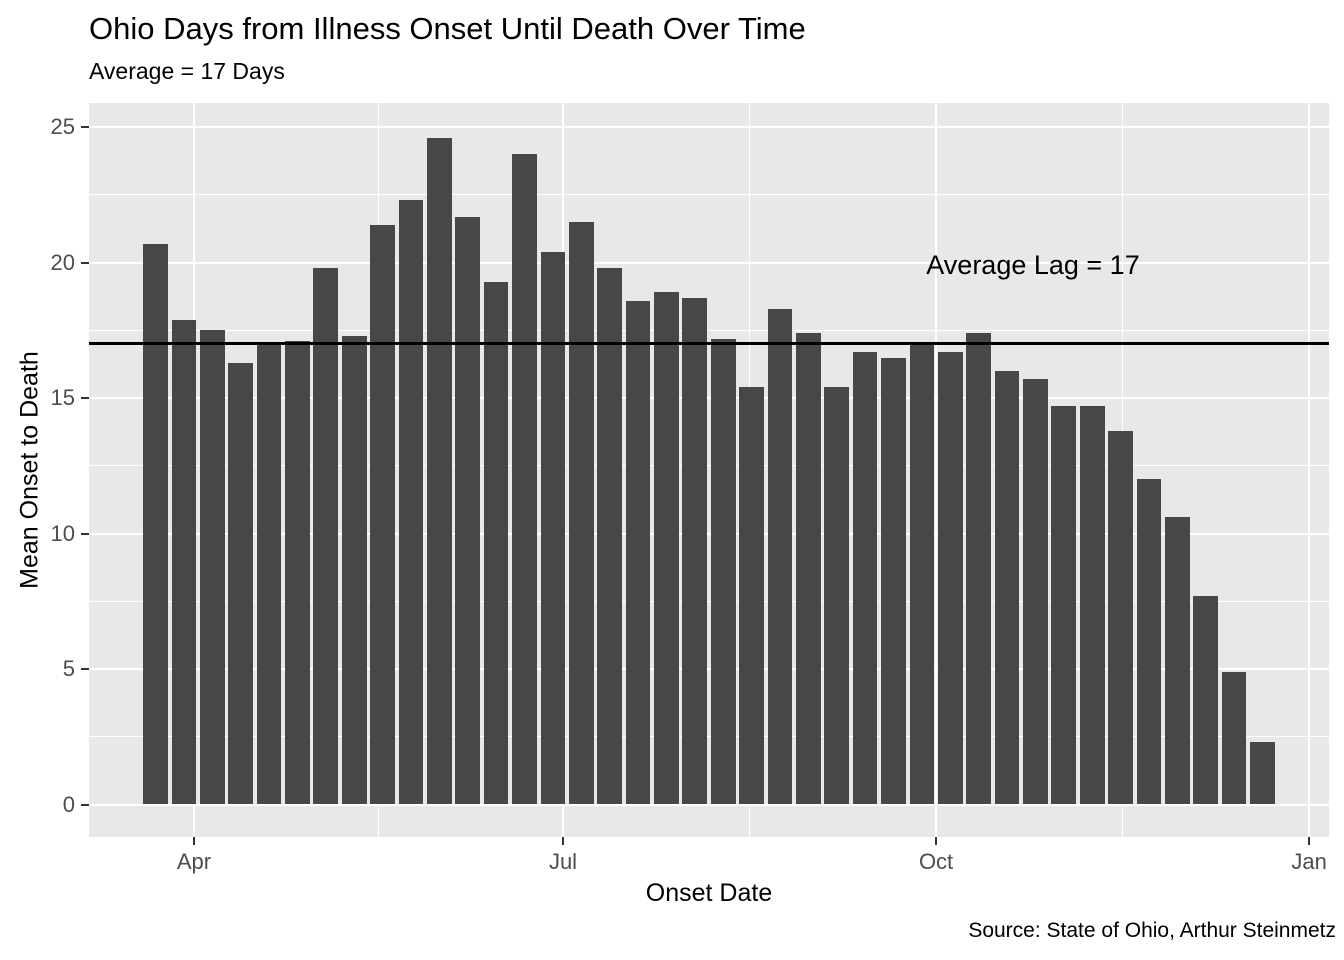  I want to click on x-tick-label: Apr, so click(194, 861).